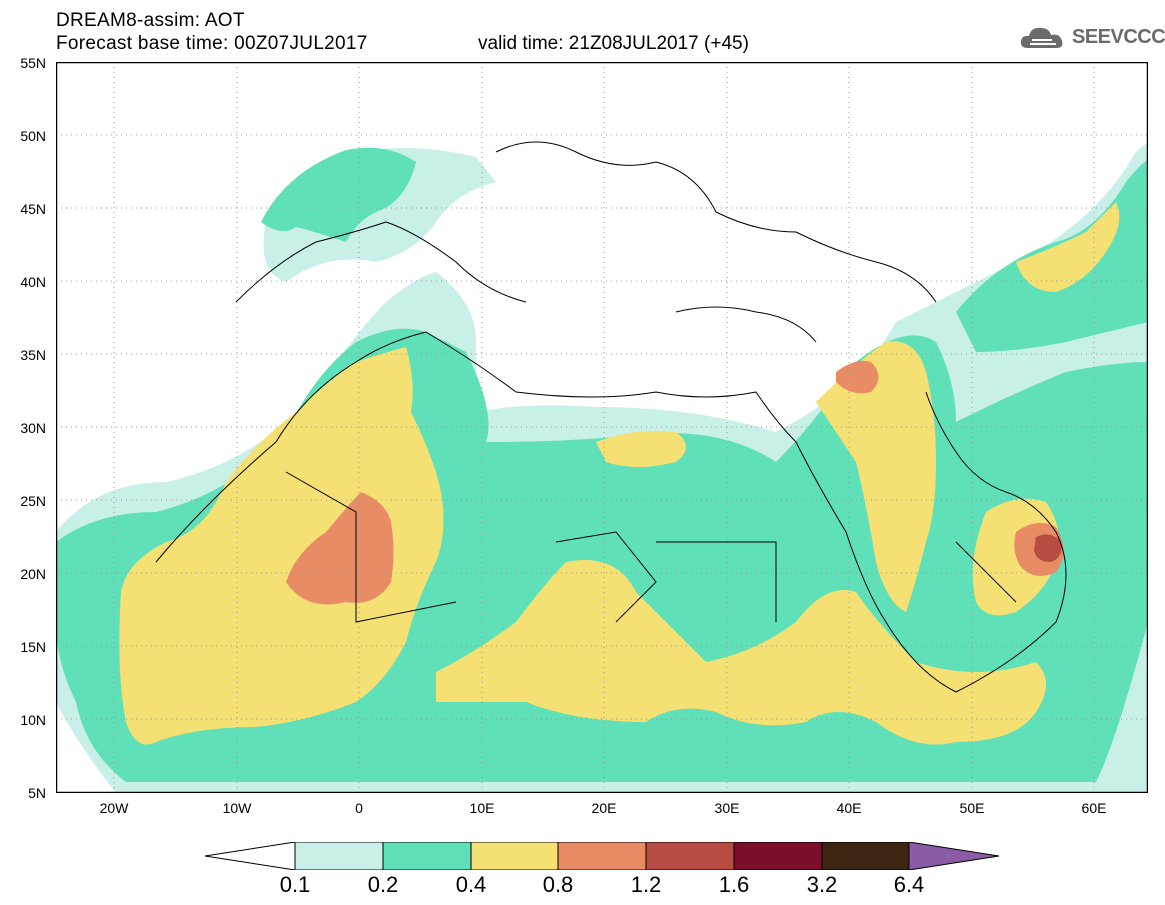 This screenshot has width=1165, height=905. What do you see at coordinates (295, 884) in the screenshot?
I see `colorbar-label: 0.1` at bounding box center [295, 884].